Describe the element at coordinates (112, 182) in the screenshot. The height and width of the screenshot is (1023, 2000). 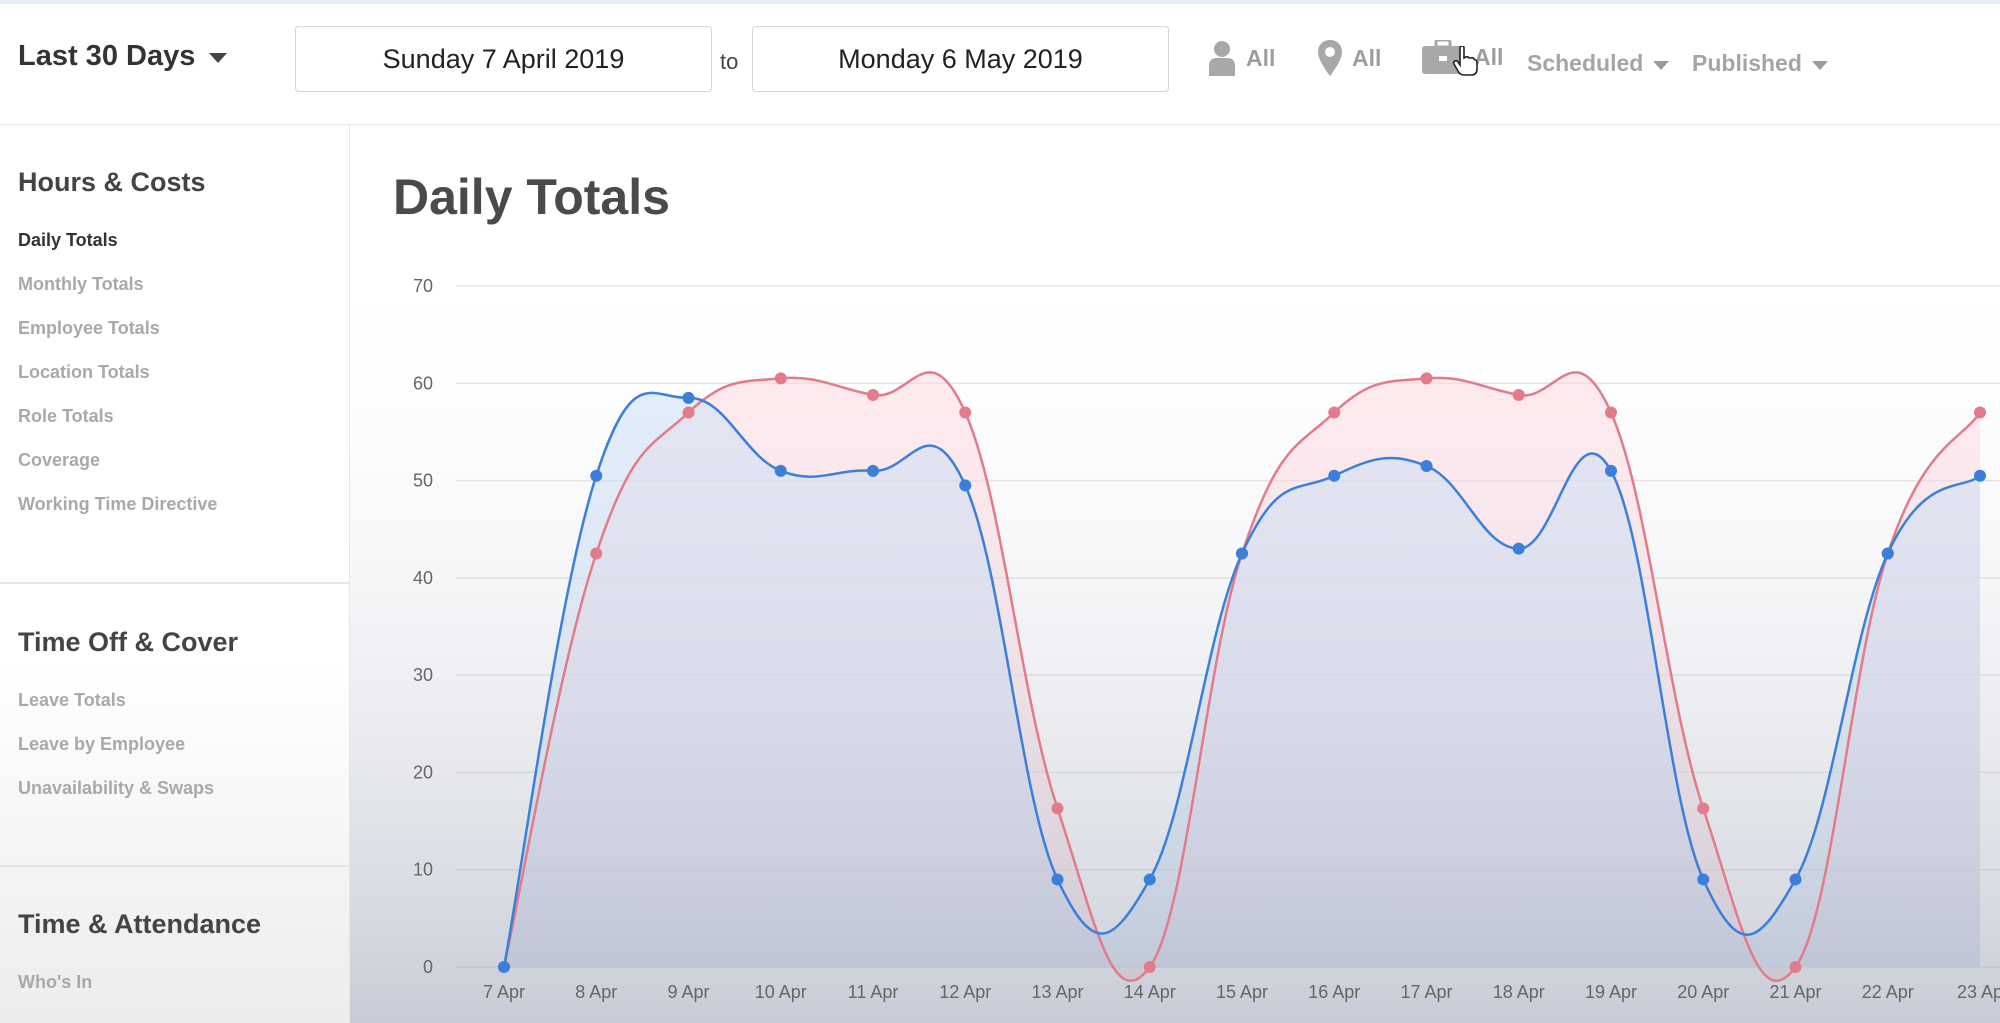
I see `sidebar-heading-hours-costs: Hours & Costs` at that location.